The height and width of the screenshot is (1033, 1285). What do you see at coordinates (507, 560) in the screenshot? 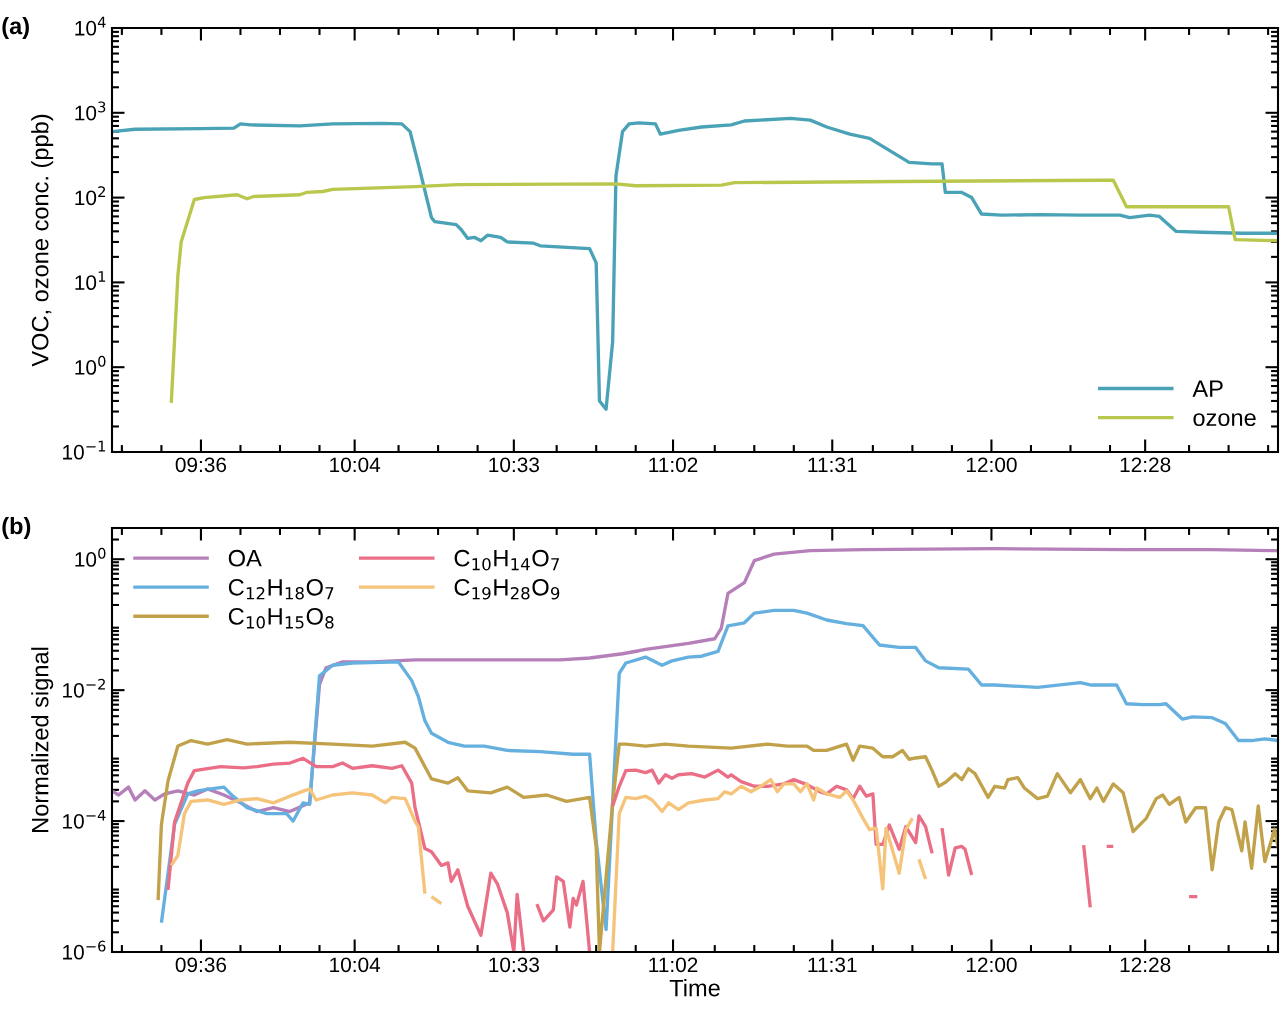
I see `legend-label: C$_{10}$H$_{14}$O$_{7}$` at bounding box center [507, 560].